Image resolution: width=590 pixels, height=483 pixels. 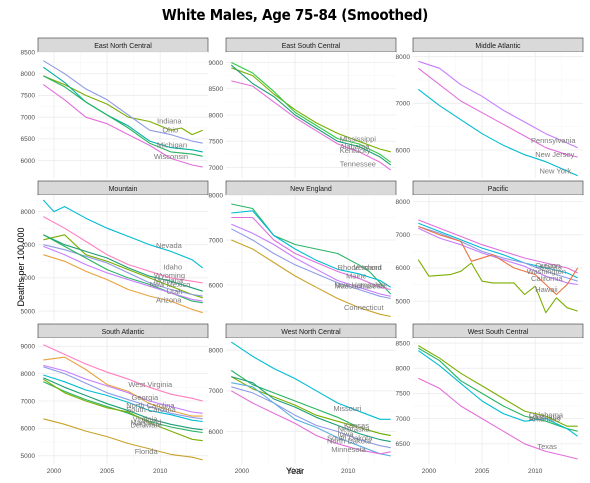 I want to click on series-label: Mississippi, so click(x=358, y=138).